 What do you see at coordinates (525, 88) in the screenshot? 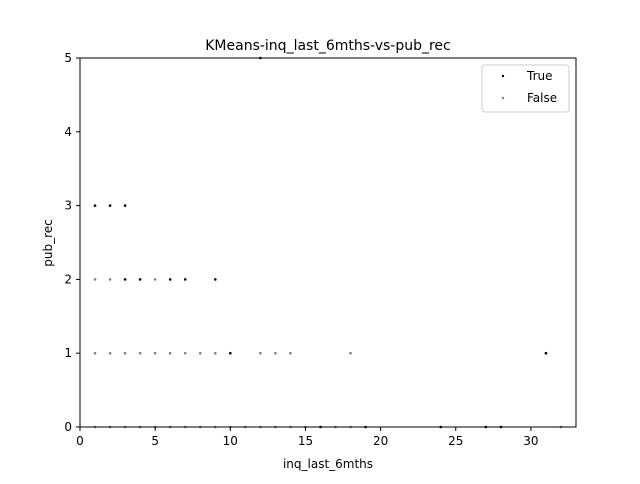
I see `legend: True False` at bounding box center [525, 88].